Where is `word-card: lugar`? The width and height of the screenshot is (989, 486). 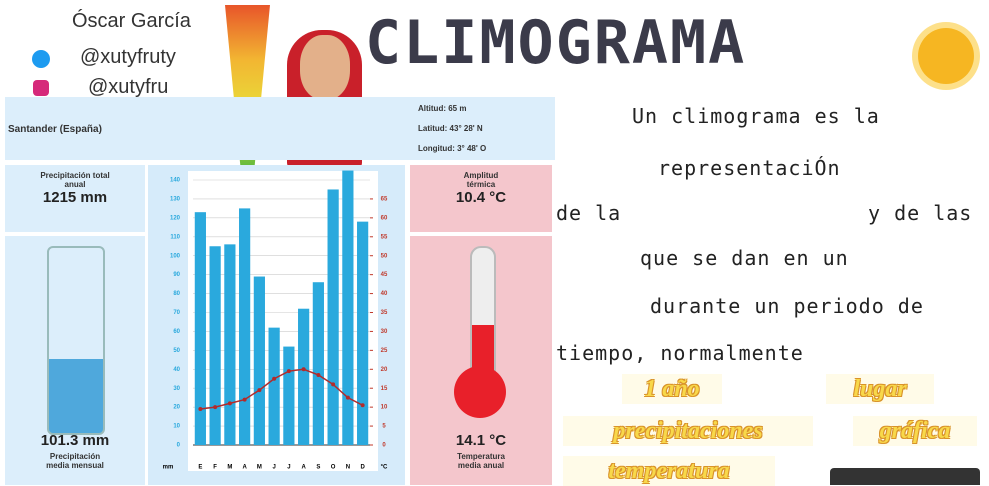
word-card: lugar is located at coordinates (880, 389).